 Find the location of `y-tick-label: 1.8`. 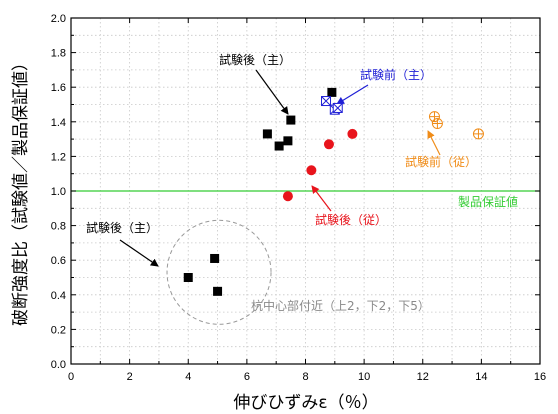

y-tick-label: 1.8 is located at coordinates (58, 54).